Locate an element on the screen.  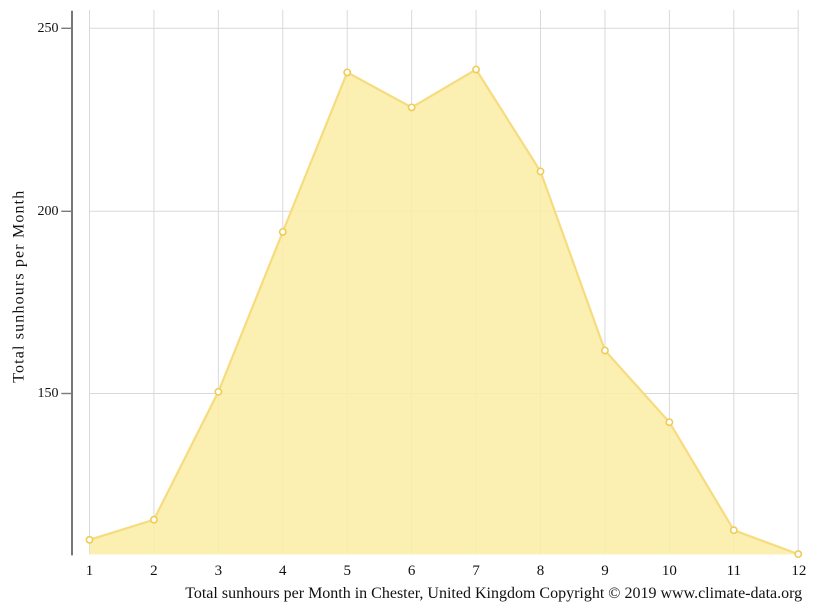
svg-text: 1 is located at coordinates (90, 571).